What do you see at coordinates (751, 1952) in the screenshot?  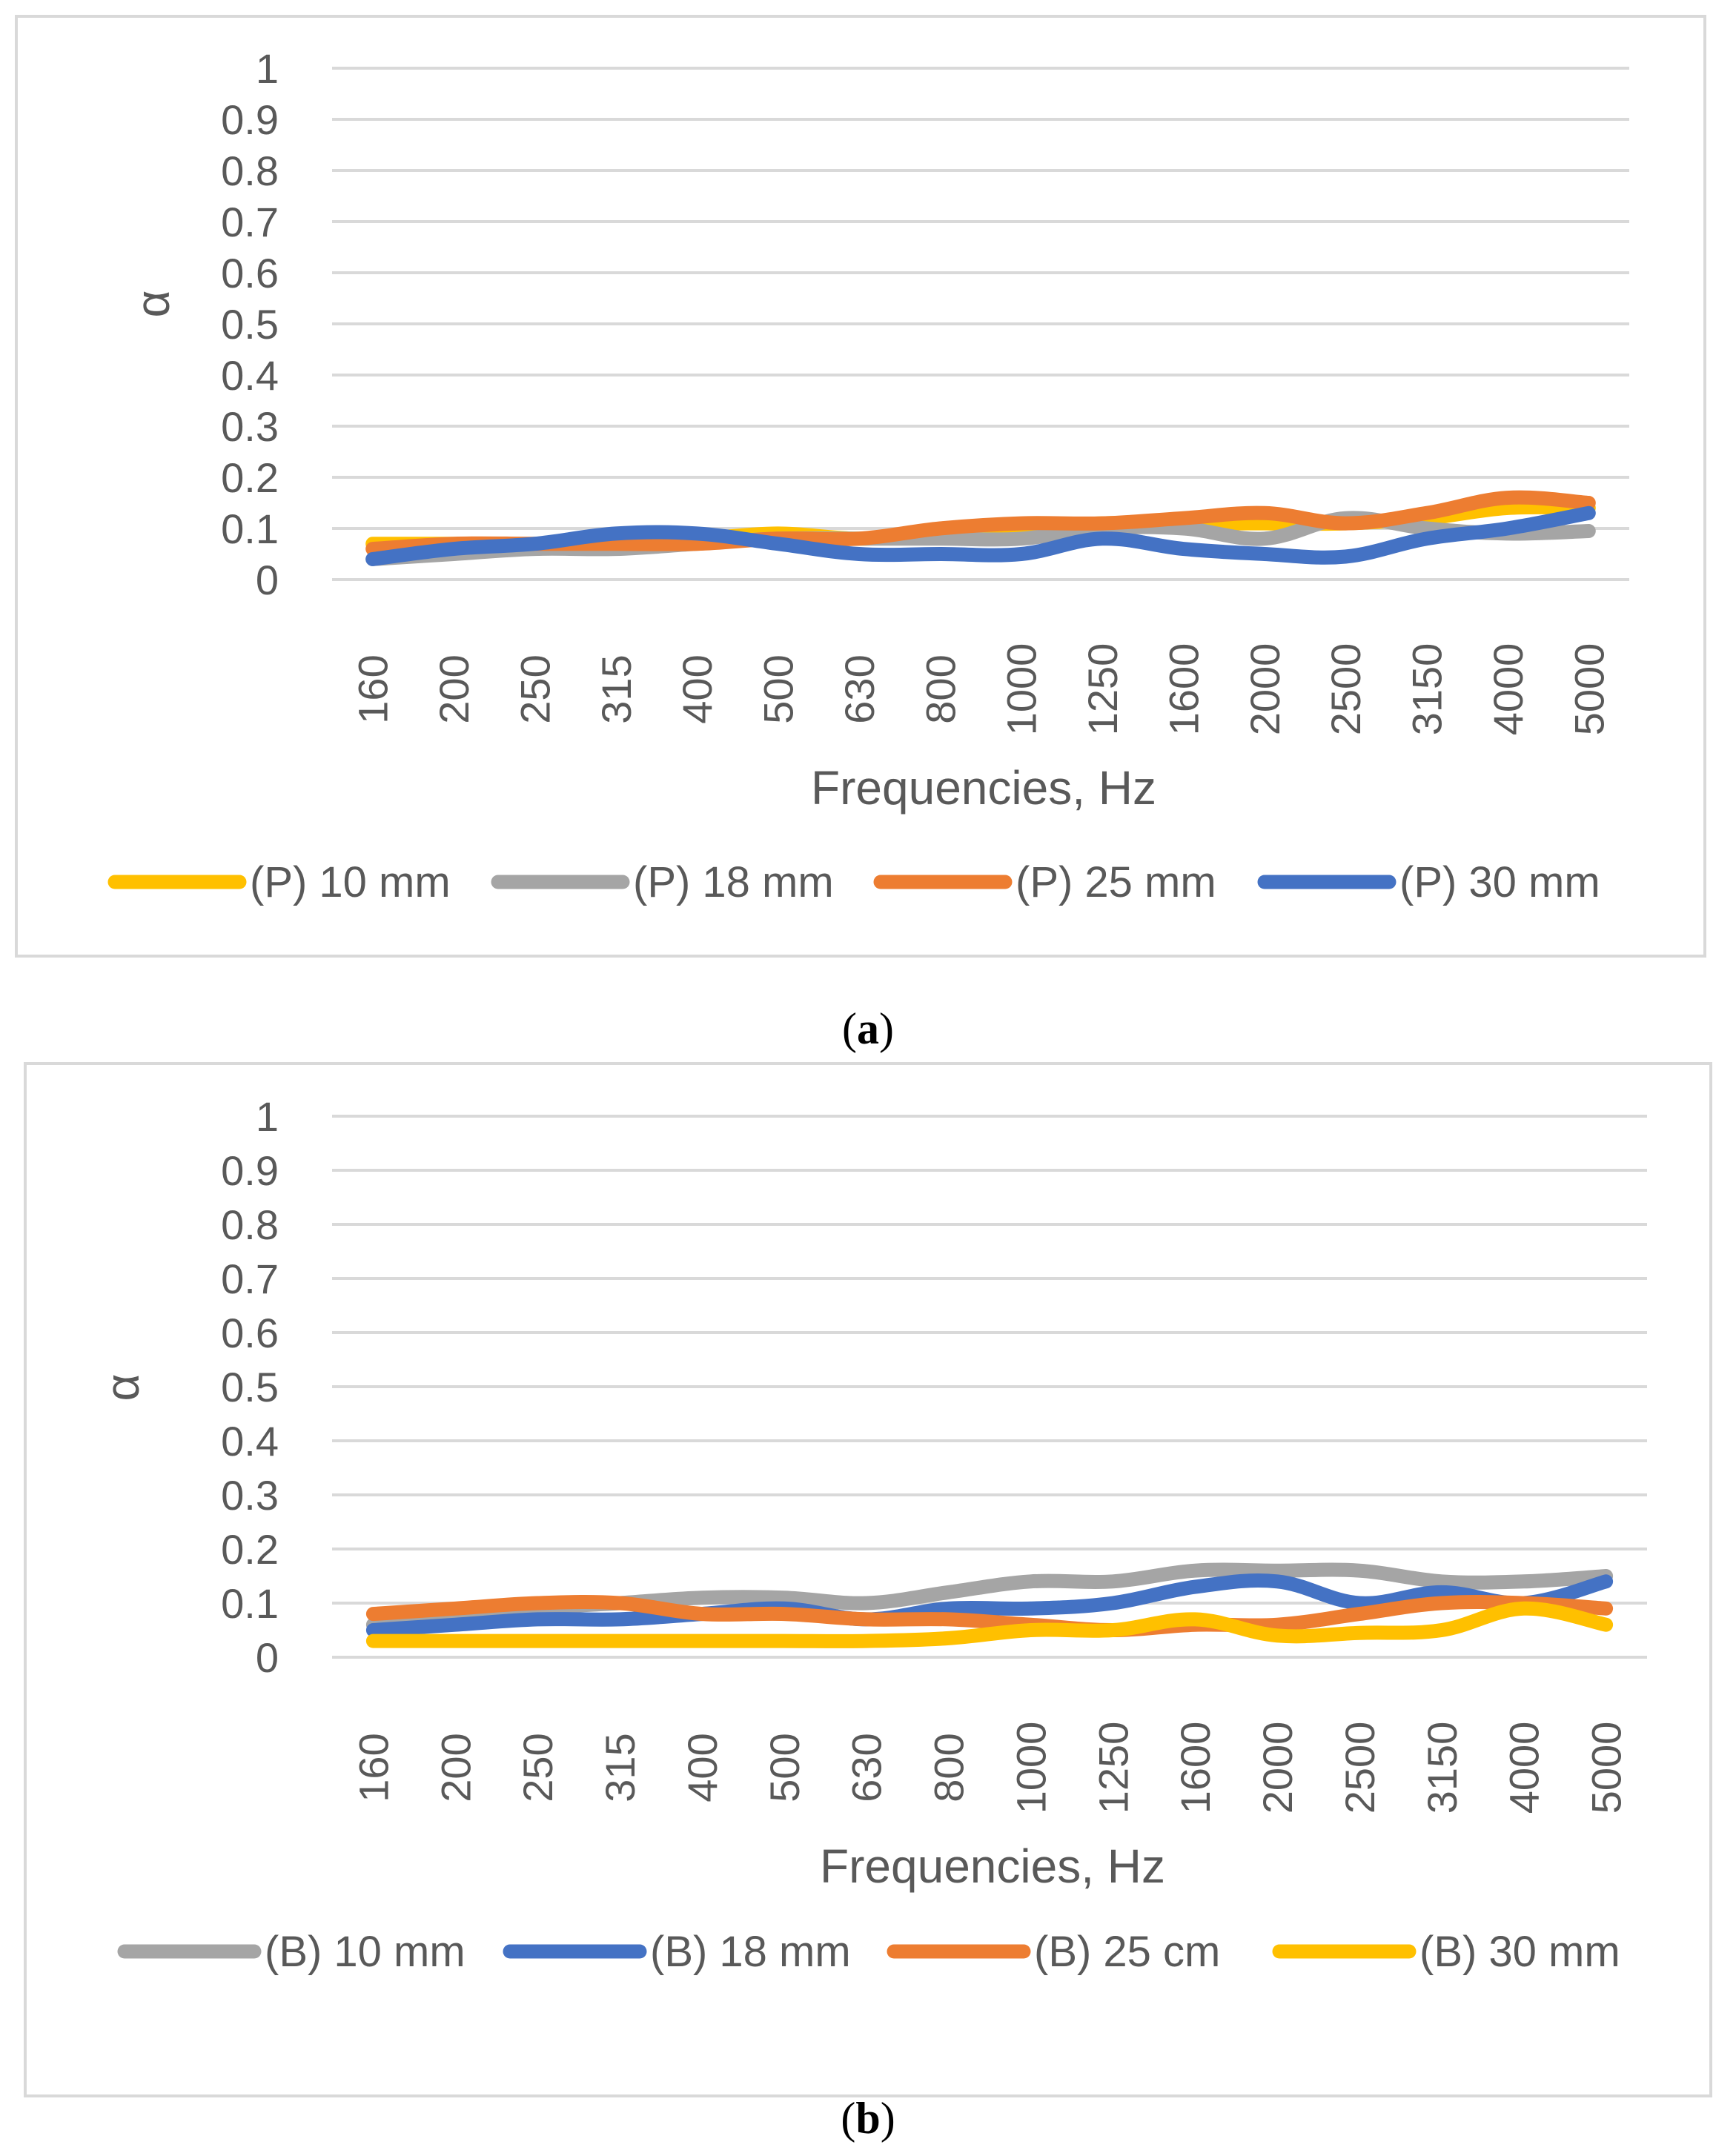 I see `legend-label: (B) 18 mm` at bounding box center [751, 1952].